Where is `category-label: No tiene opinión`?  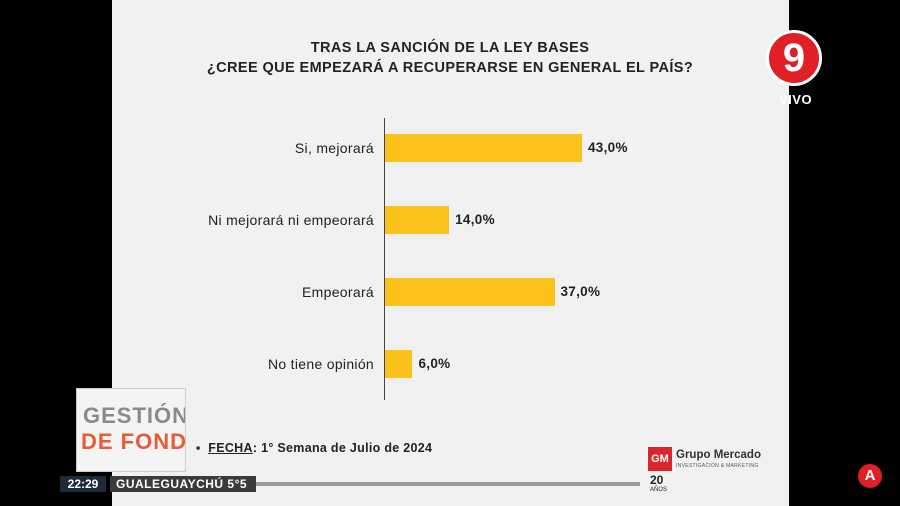
category-label: No tiene opinión is located at coordinates (321, 364).